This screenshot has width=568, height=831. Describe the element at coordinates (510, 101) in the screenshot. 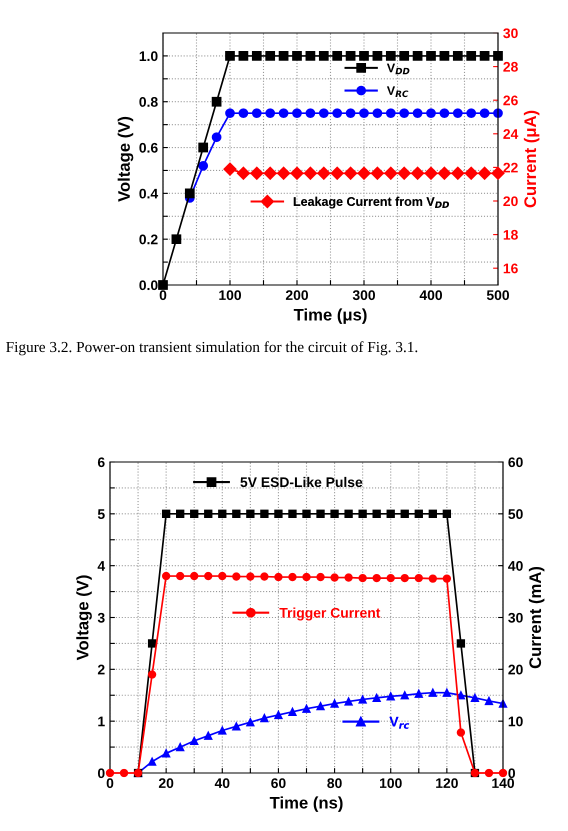

I see `y2-tick-label: 26` at that location.